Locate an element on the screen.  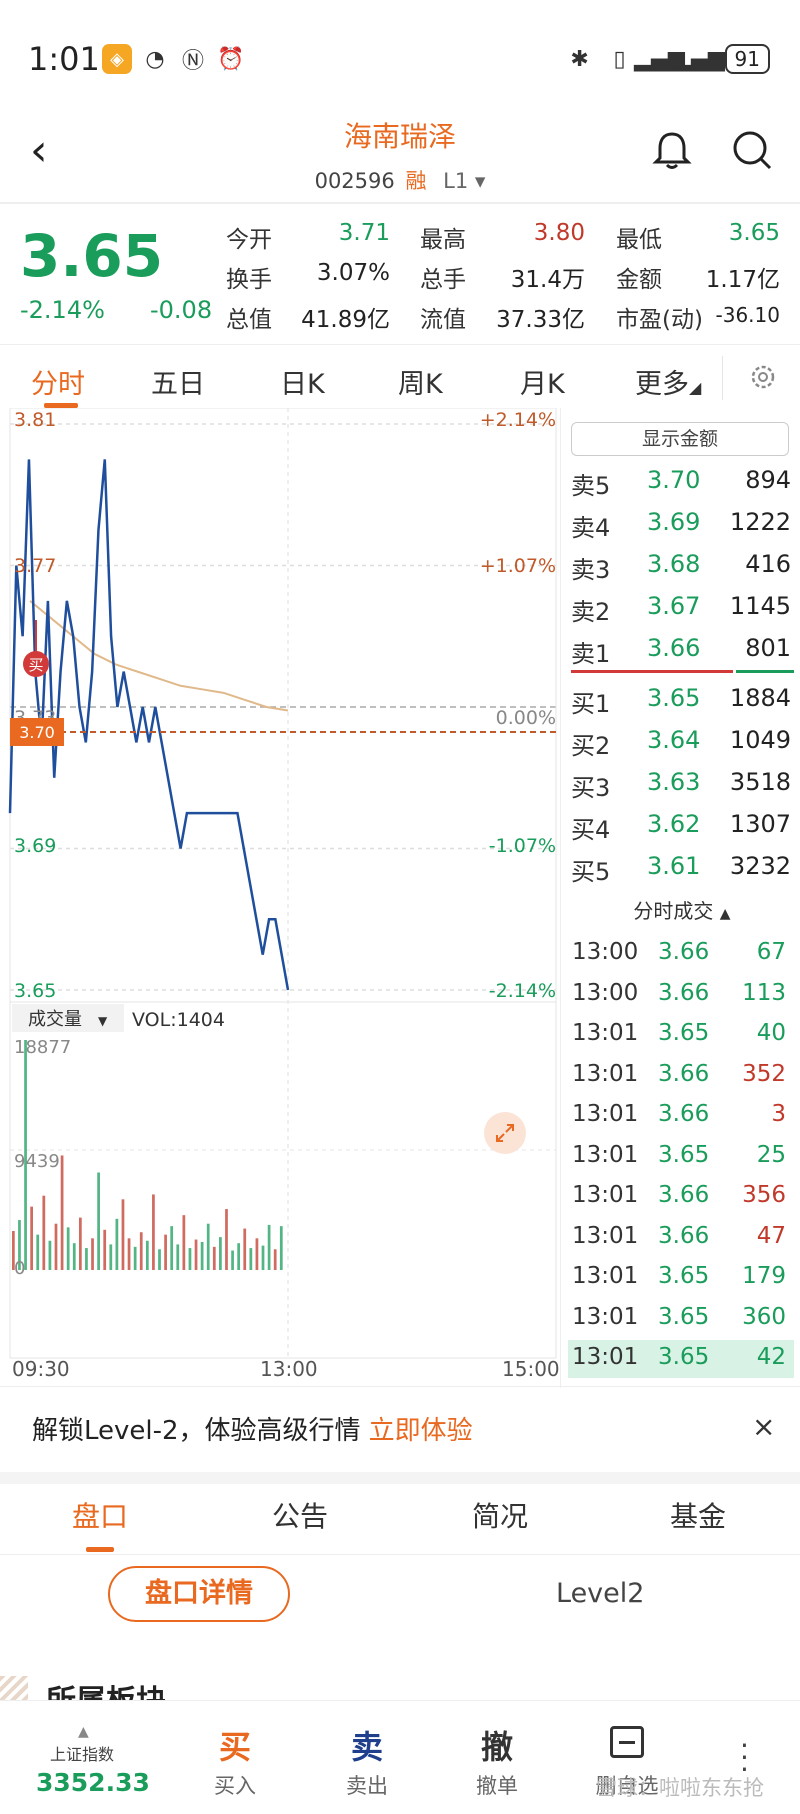
order-volume: 1884 is located at coordinates (760, 698).